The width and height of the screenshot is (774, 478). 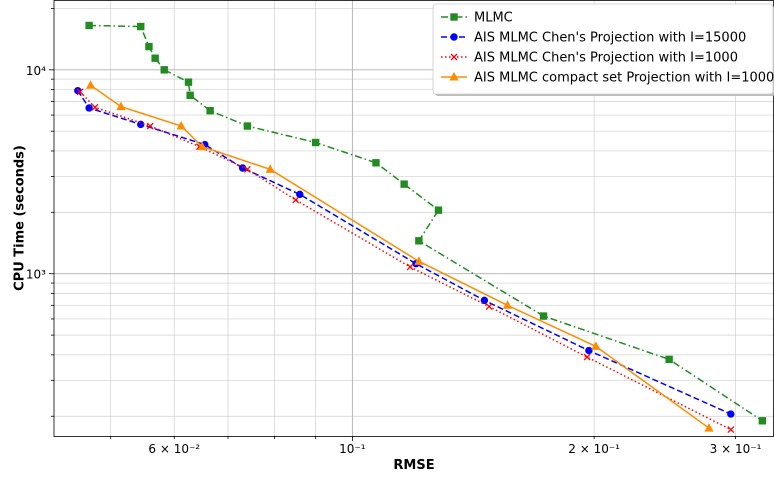 I want to click on legend-label: AIS MLMC Chen's Projection with I=1000, so click(x=606, y=58).